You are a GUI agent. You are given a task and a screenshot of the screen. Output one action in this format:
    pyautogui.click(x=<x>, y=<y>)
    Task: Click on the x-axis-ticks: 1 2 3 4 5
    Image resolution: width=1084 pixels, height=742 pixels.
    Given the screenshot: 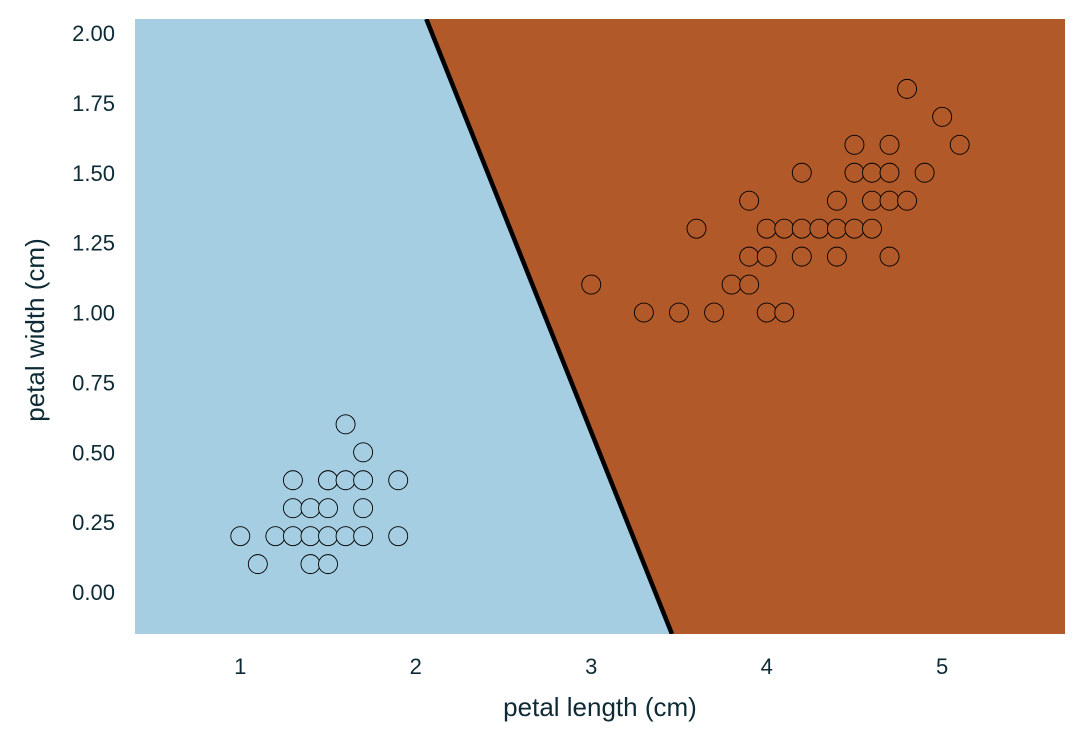 What is the action you would take?
    pyautogui.click(x=591, y=666)
    